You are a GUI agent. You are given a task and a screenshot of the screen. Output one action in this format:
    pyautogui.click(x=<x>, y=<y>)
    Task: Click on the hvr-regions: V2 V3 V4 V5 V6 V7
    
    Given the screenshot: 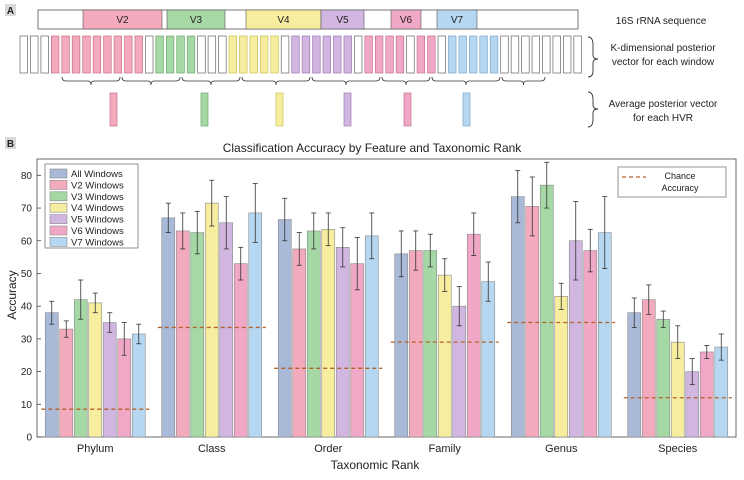 What is the action you would take?
    pyautogui.click(x=280, y=19)
    